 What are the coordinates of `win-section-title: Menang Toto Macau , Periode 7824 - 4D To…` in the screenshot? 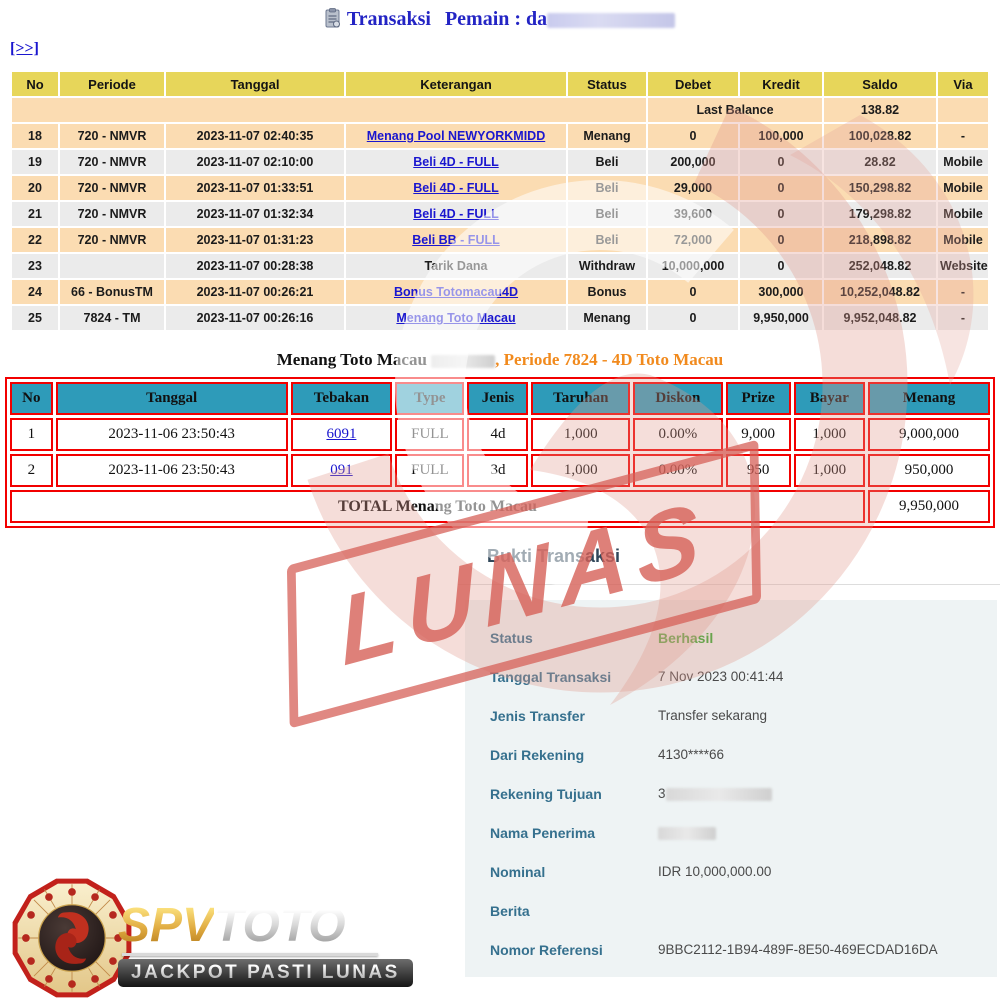 It's located at (500, 360).